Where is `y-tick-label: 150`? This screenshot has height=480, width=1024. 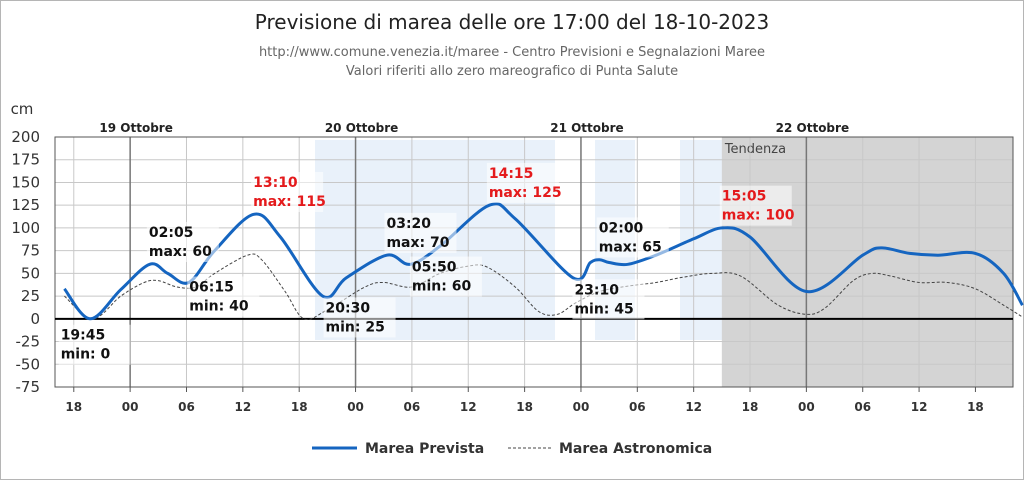
y-tick-label: 150 is located at coordinates (25, 182).